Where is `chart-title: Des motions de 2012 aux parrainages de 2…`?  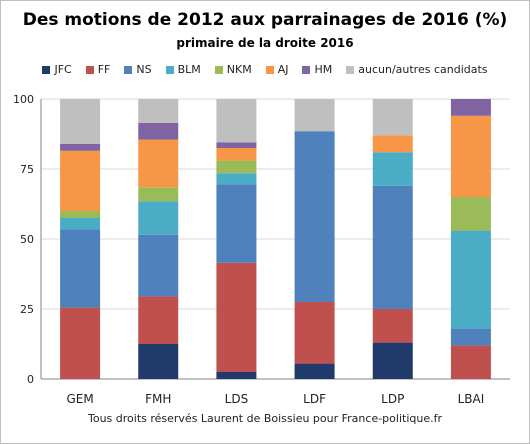 chart-title: Des motions de 2012 aux parrainages de 2… is located at coordinates (265, 20).